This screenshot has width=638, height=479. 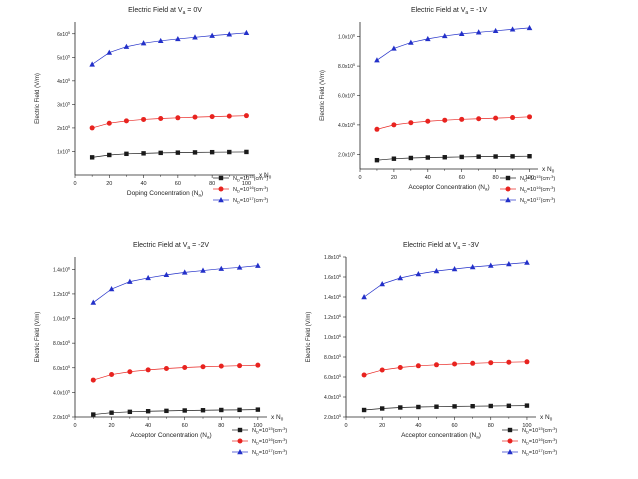 I want to click on legend-label: ND=1017(cm-3), so click(x=250, y=200).